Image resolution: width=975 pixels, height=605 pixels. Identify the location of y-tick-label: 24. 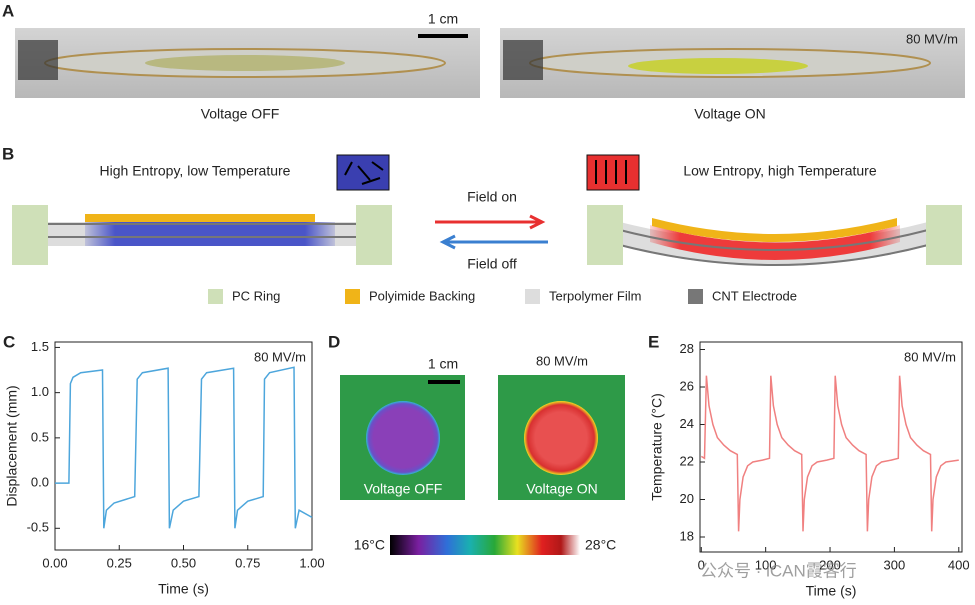
(687, 423).